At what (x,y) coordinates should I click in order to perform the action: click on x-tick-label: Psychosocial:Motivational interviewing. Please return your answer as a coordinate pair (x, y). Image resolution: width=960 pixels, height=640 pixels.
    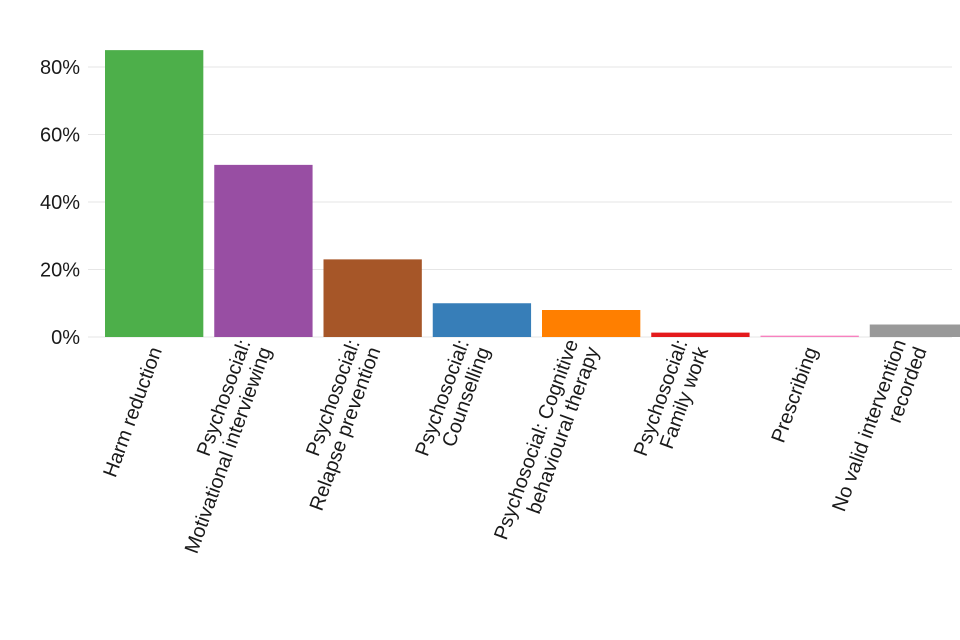
    Looking at the image, I should click on (228, 447).